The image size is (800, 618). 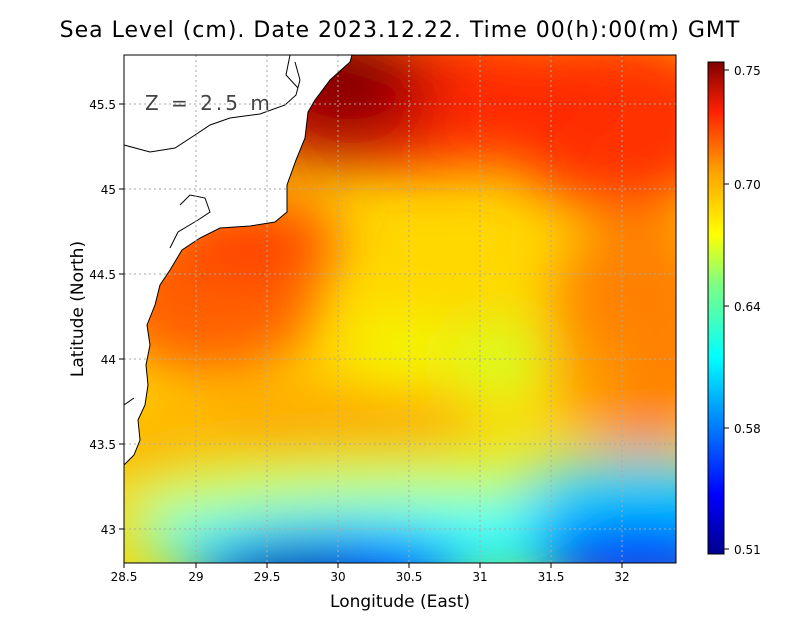 I want to click on y-tick-label: 44.5, so click(x=102, y=275).